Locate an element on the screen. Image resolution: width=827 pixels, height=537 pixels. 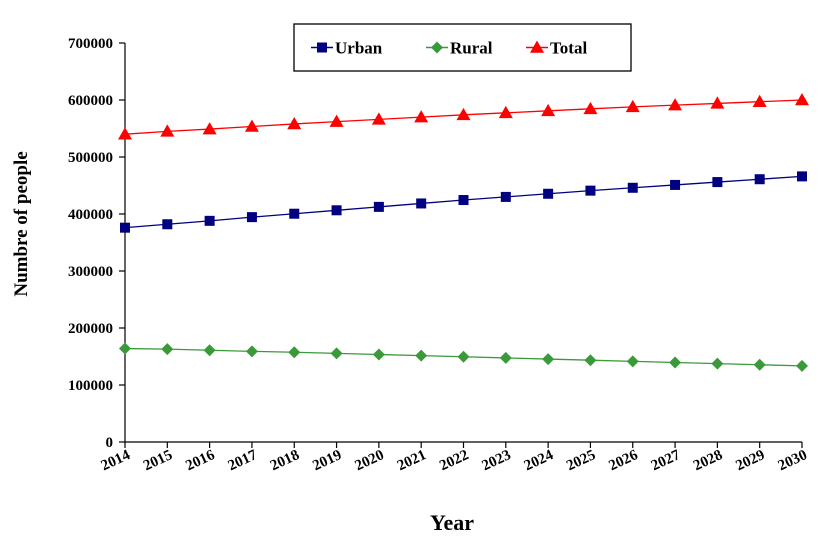
x-tick-label: 2029 is located at coordinates (750, 460).